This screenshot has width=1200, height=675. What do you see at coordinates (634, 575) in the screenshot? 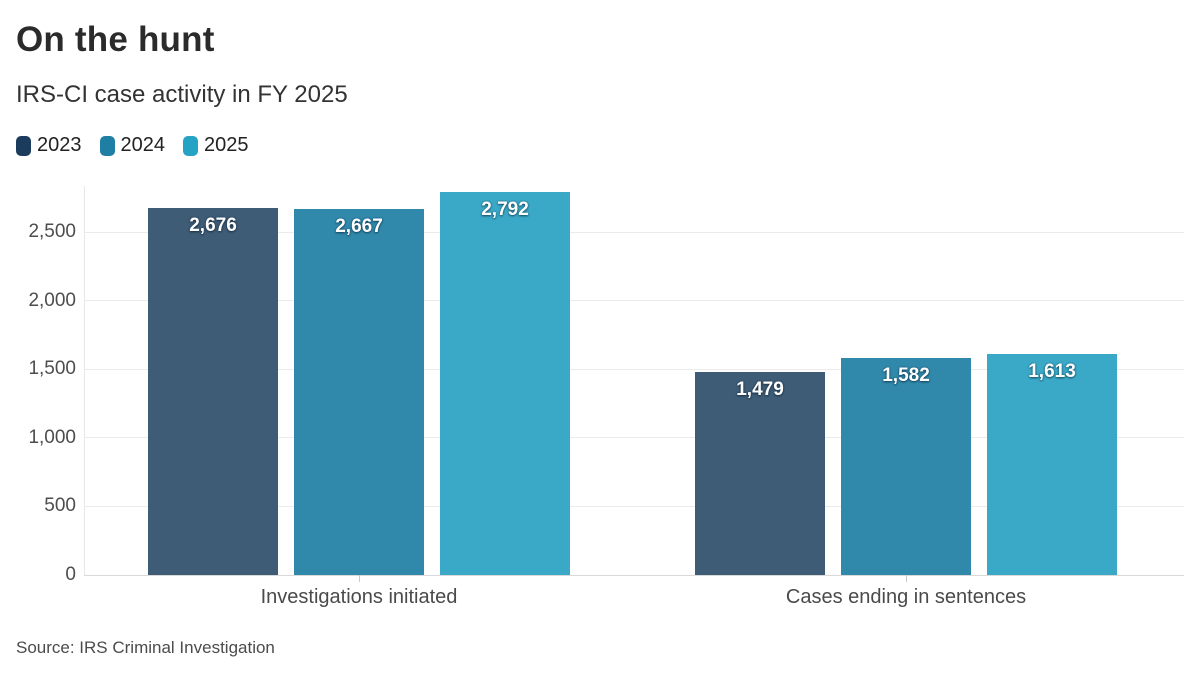
I see `x-axis-baseline` at bounding box center [634, 575].